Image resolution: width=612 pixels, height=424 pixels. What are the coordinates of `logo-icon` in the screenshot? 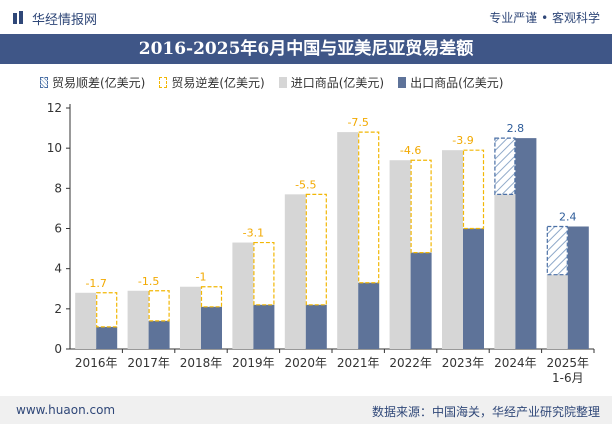 It's located at (18, 17).